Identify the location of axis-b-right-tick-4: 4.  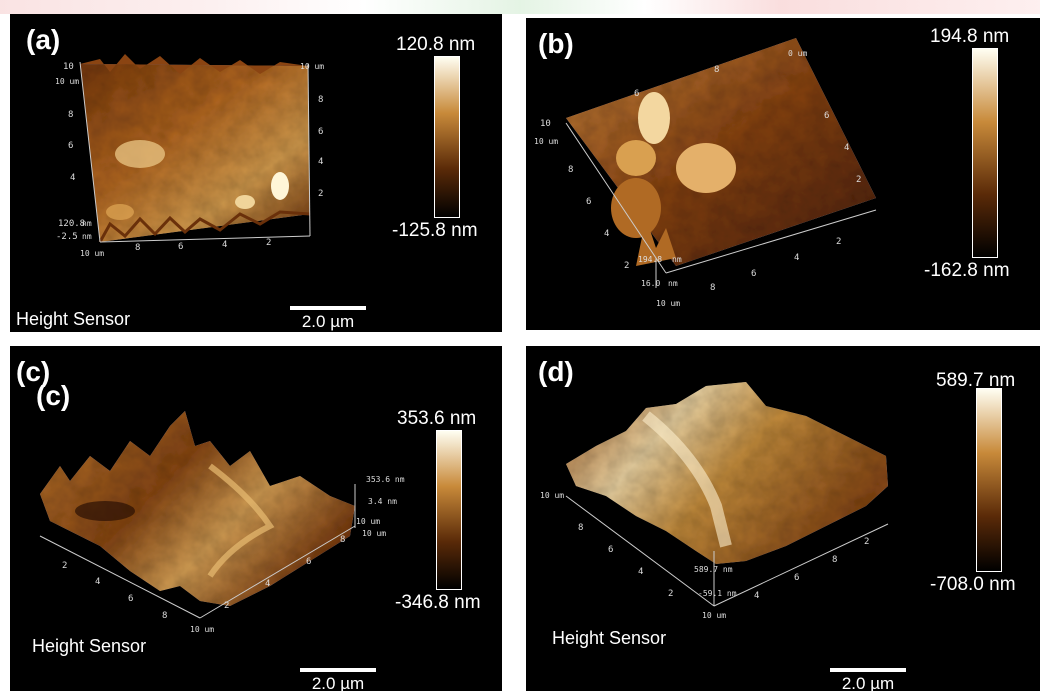
(846, 148).